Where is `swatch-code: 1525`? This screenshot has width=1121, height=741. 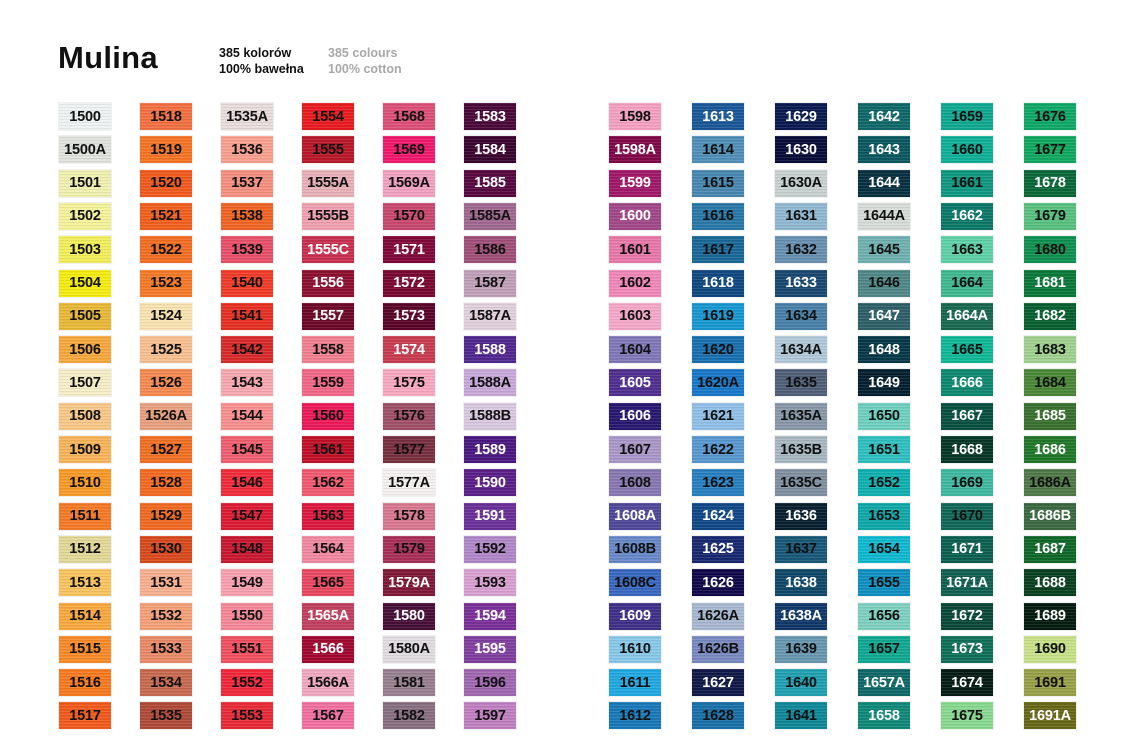 swatch-code: 1525 is located at coordinates (166, 349).